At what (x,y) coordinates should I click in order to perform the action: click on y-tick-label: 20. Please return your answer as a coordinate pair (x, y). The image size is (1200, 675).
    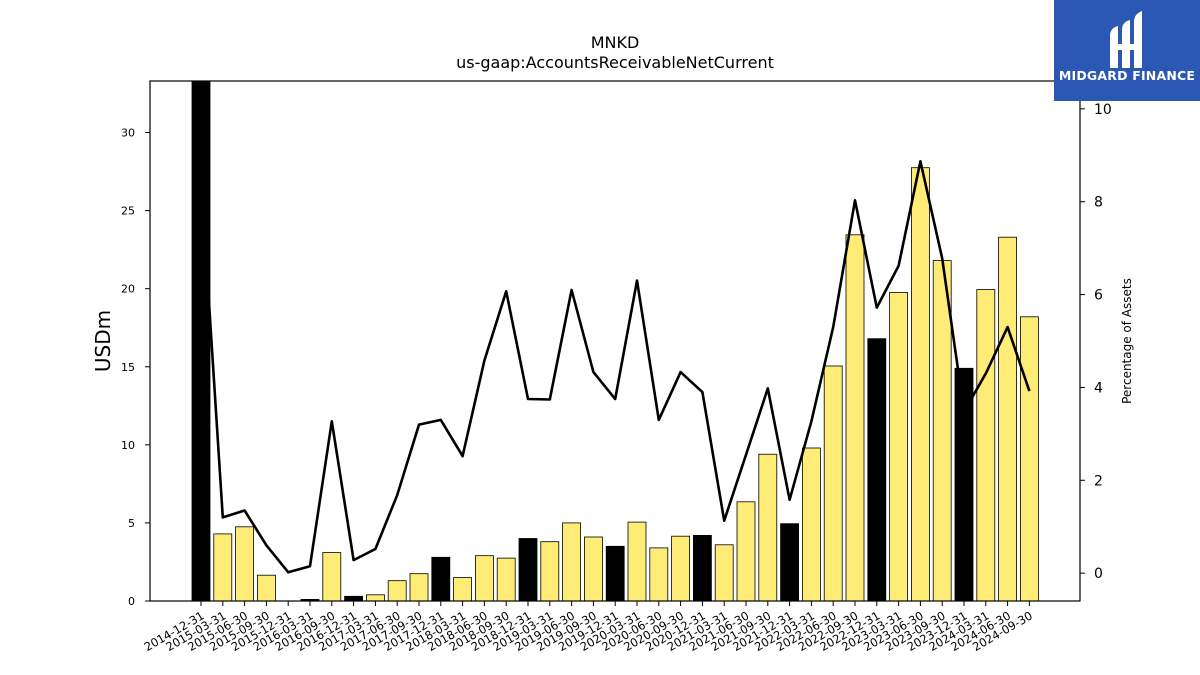
    Looking at the image, I should click on (128, 289).